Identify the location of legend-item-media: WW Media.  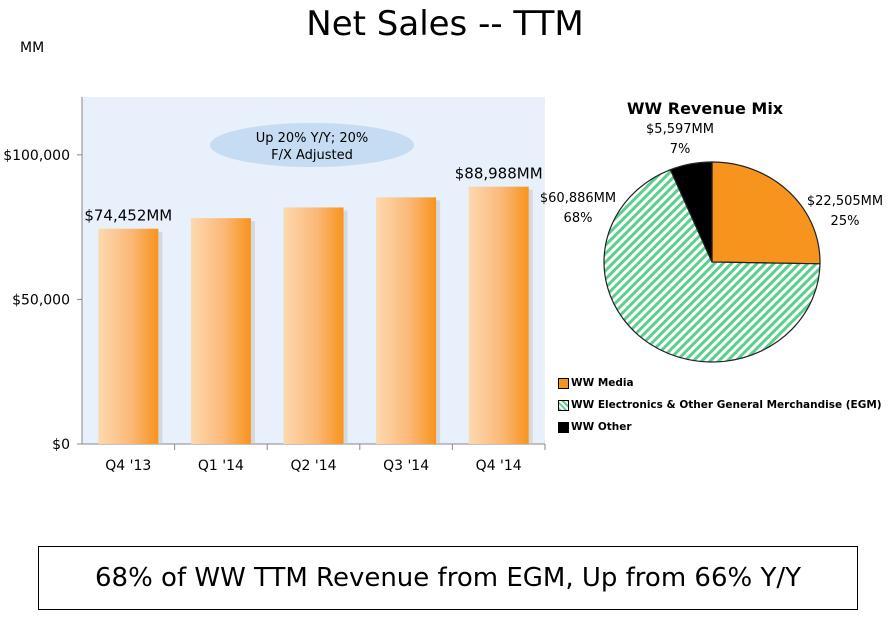
(720, 383).